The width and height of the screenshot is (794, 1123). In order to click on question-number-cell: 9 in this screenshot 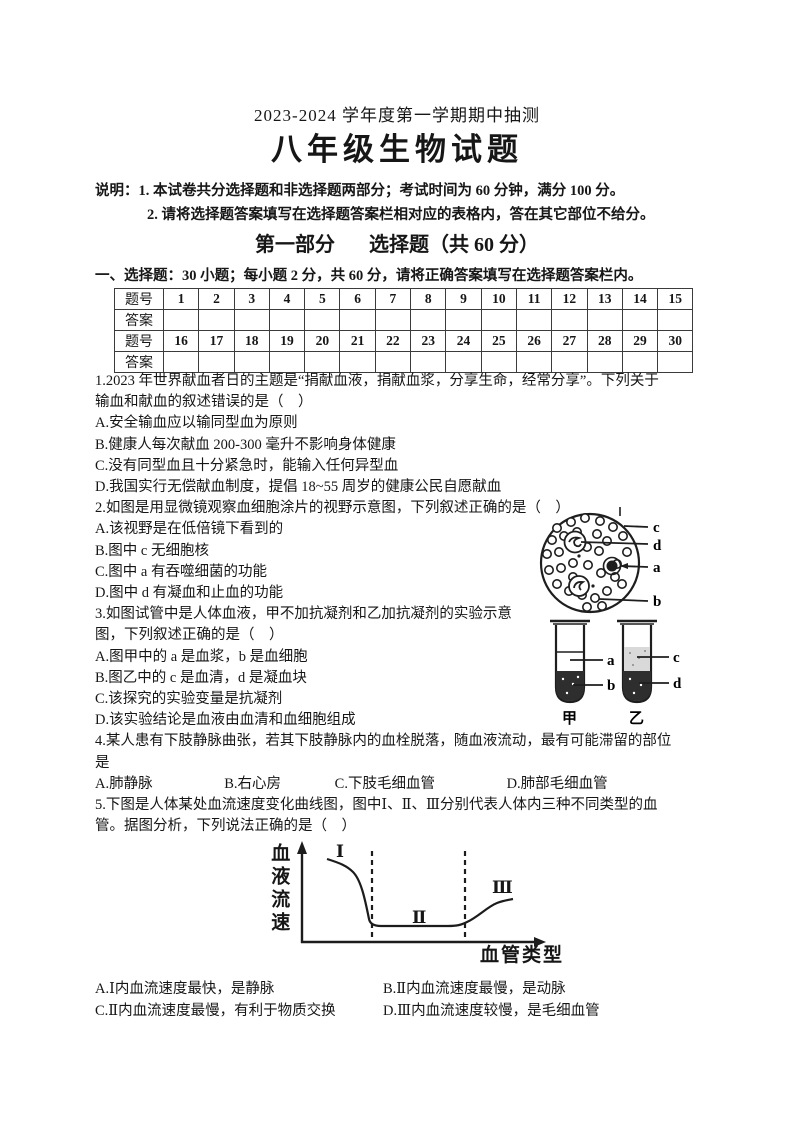, I will do `click(463, 299)`.